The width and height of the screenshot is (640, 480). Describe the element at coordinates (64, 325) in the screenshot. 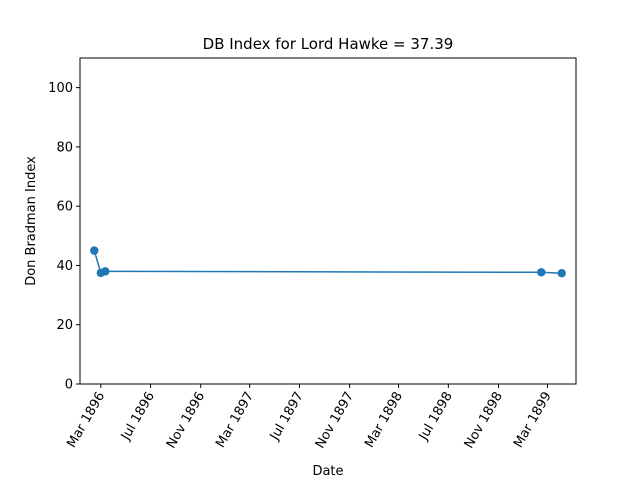

I see `y-tick-label: 20` at that location.